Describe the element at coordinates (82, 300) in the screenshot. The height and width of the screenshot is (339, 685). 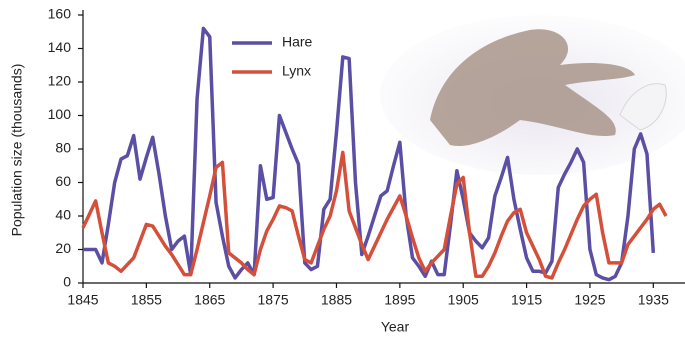
I see `x-tick-label: 1845` at that location.